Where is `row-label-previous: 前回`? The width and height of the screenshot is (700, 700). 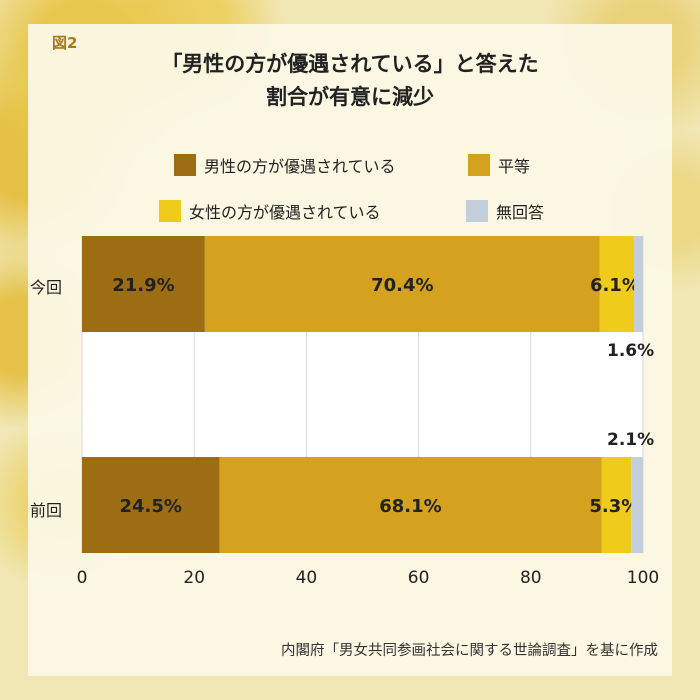 row-label-previous: 前回 is located at coordinates (46, 510).